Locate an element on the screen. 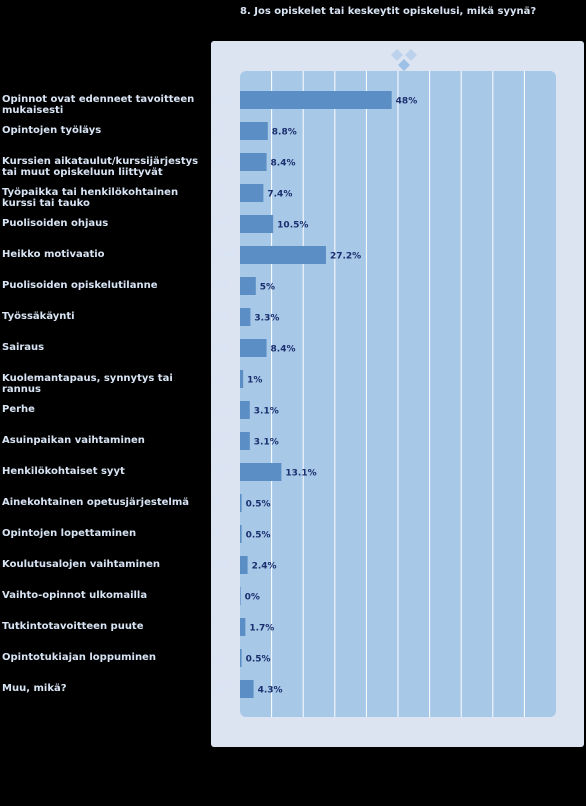  logo-diamond-bottom is located at coordinates (404, 65).